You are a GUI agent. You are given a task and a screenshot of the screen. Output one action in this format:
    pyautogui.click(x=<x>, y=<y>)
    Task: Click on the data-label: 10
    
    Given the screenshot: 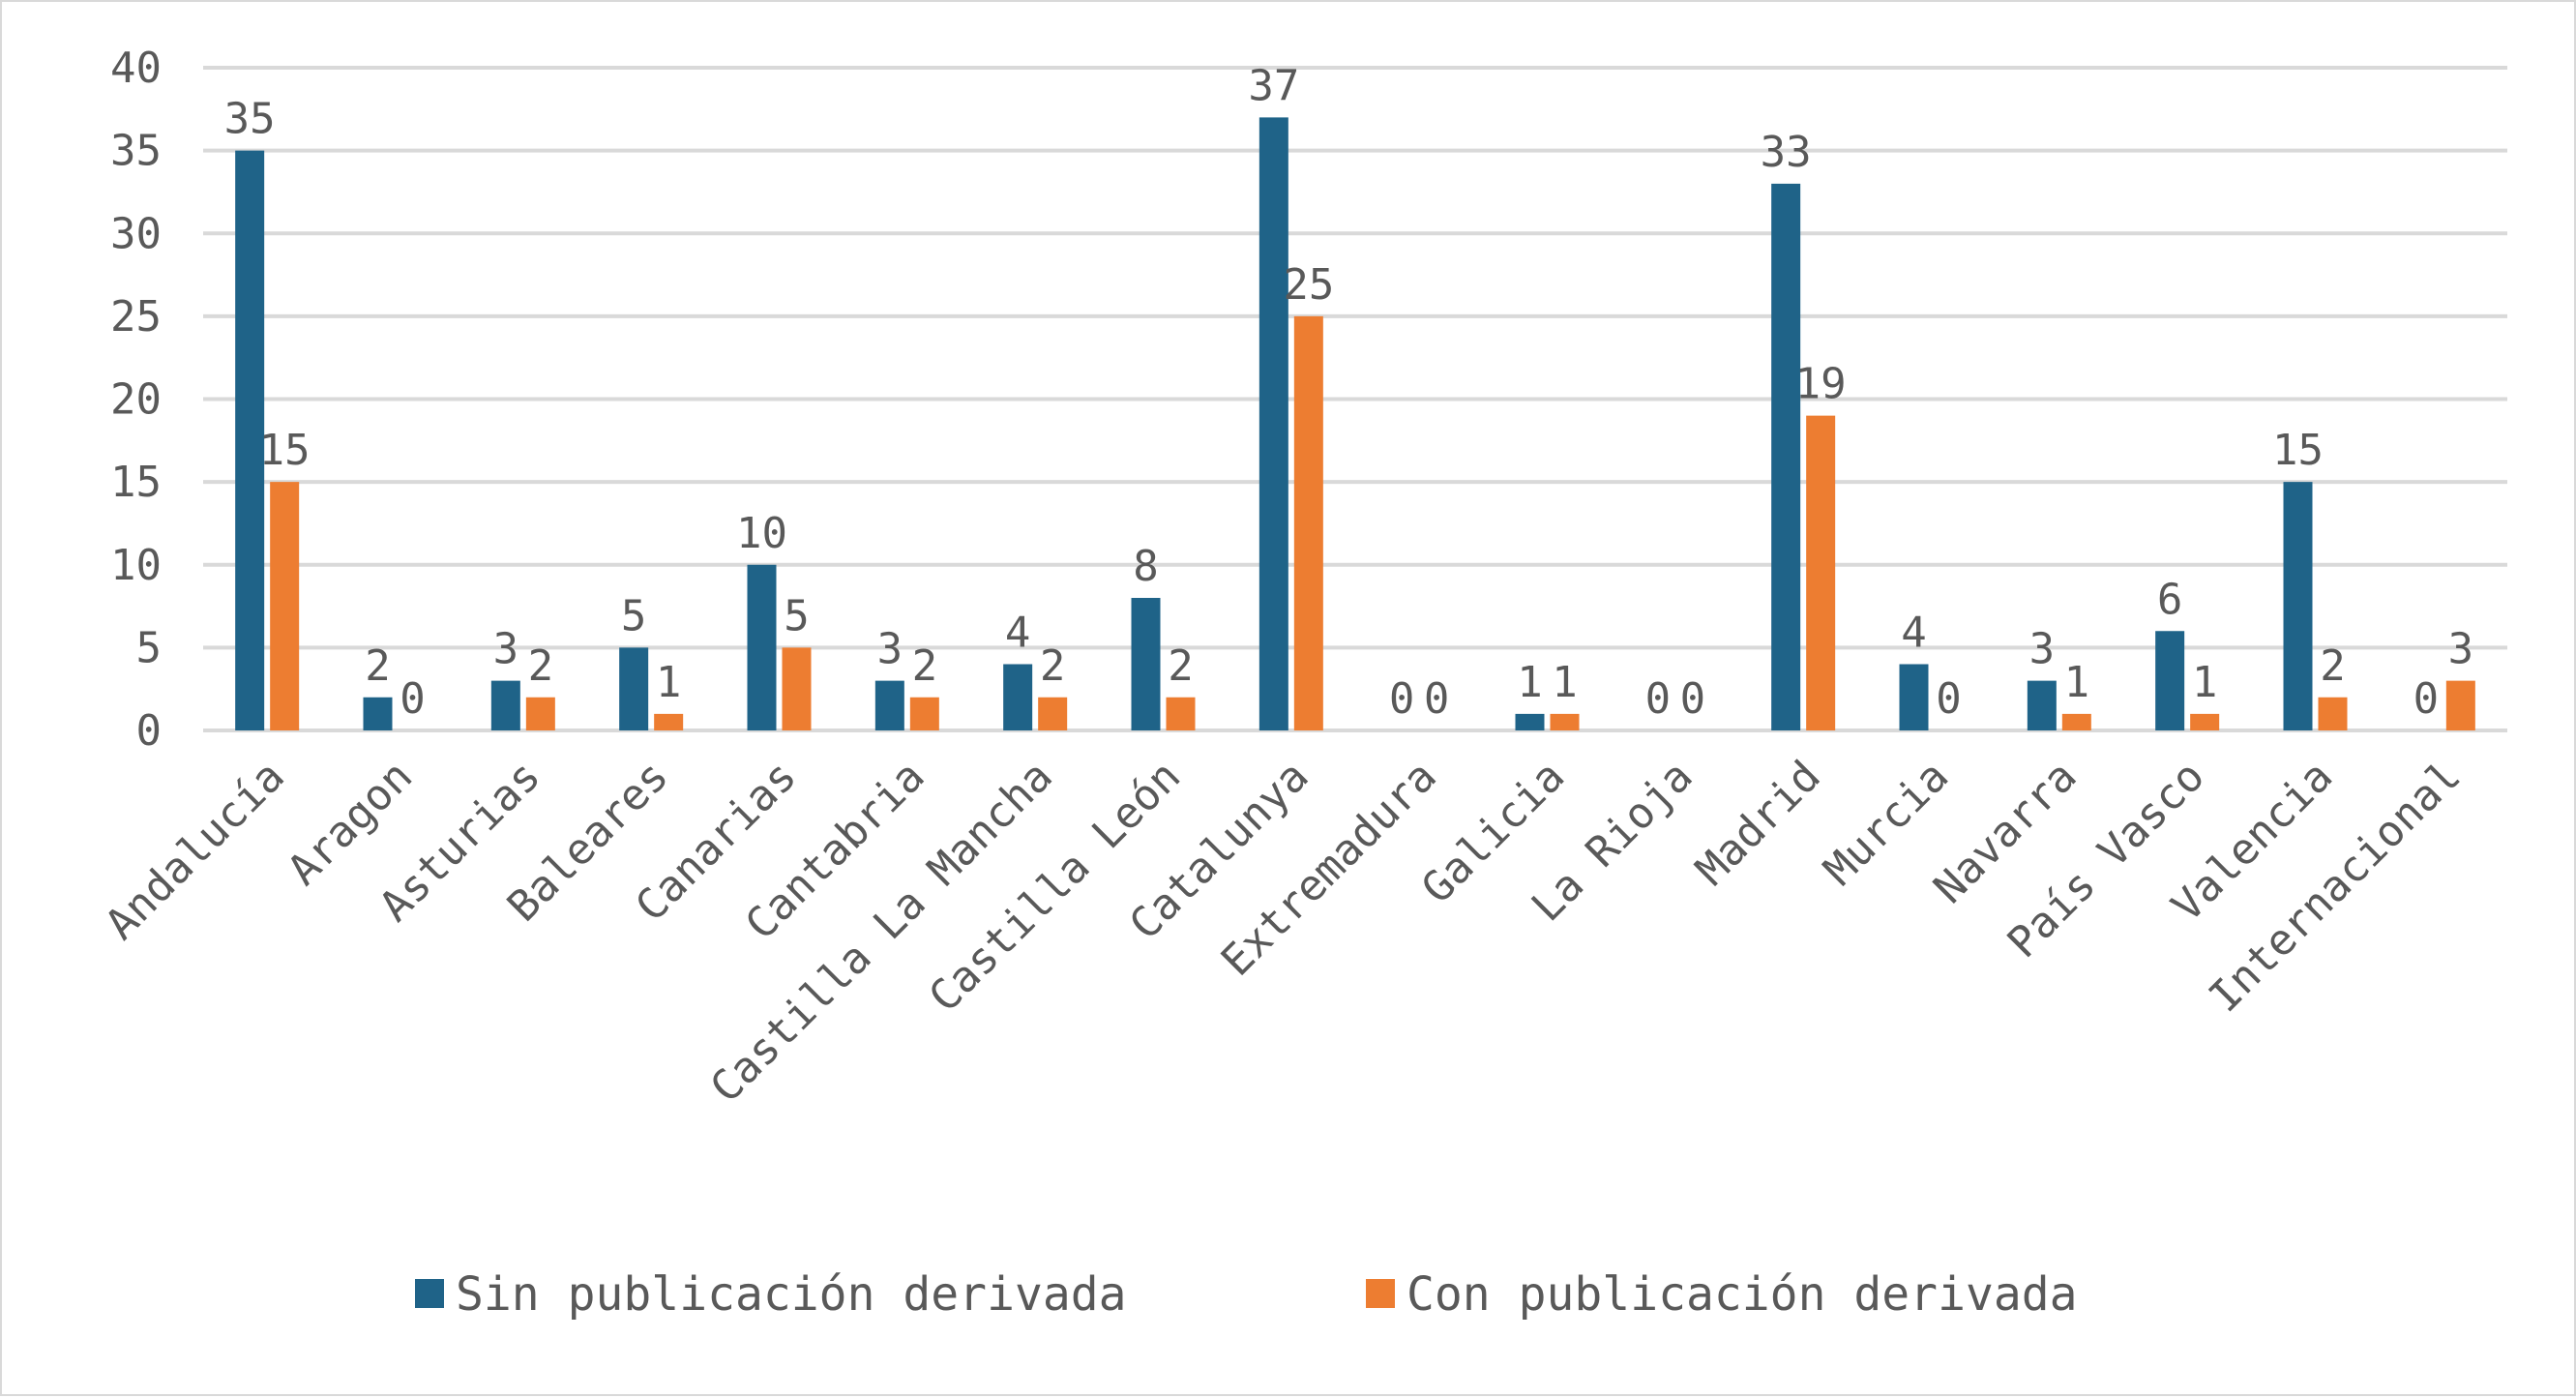 What is the action you would take?
    pyautogui.click(x=762, y=533)
    